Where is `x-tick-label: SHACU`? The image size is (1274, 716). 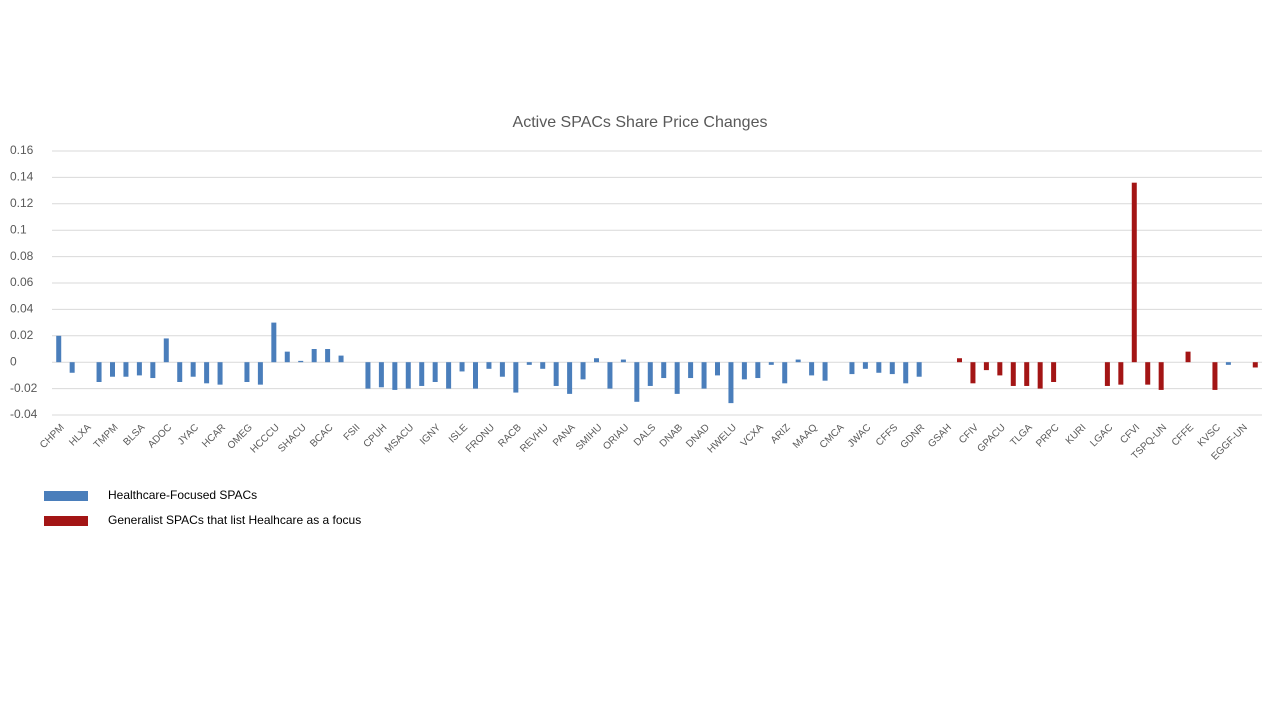 x-tick-label: SHACU is located at coordinates (292, 438).